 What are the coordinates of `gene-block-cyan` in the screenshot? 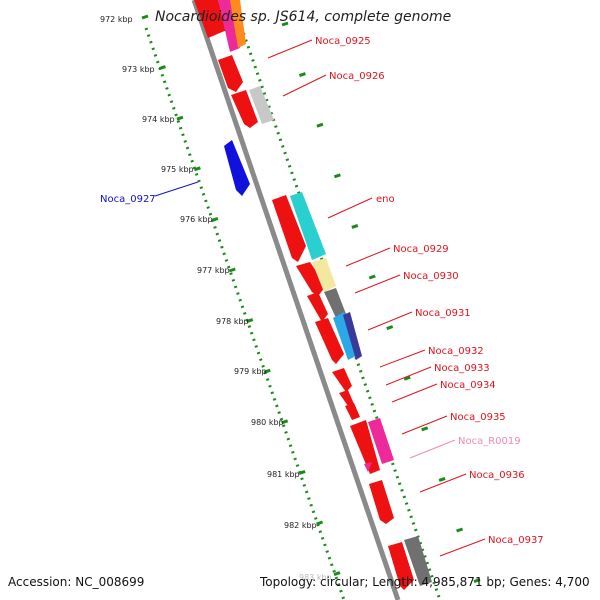 It's located at (308, 226).